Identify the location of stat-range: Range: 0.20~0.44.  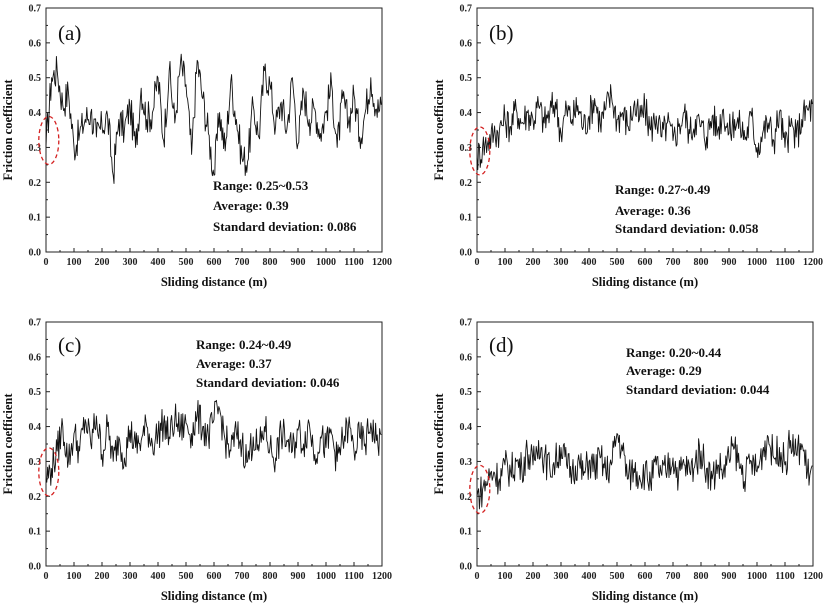
(674, 352).